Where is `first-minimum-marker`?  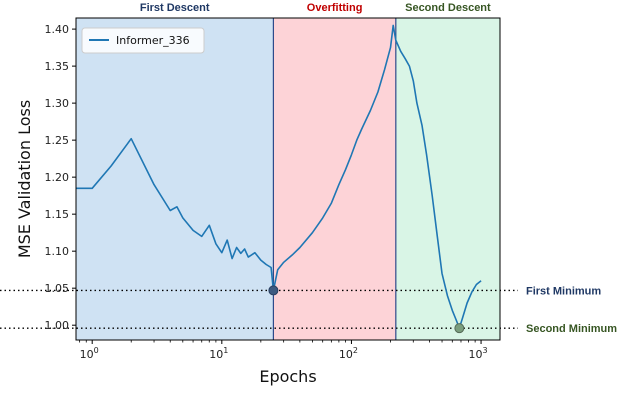 first-minimum-marker is located at coordinates (273, 290).